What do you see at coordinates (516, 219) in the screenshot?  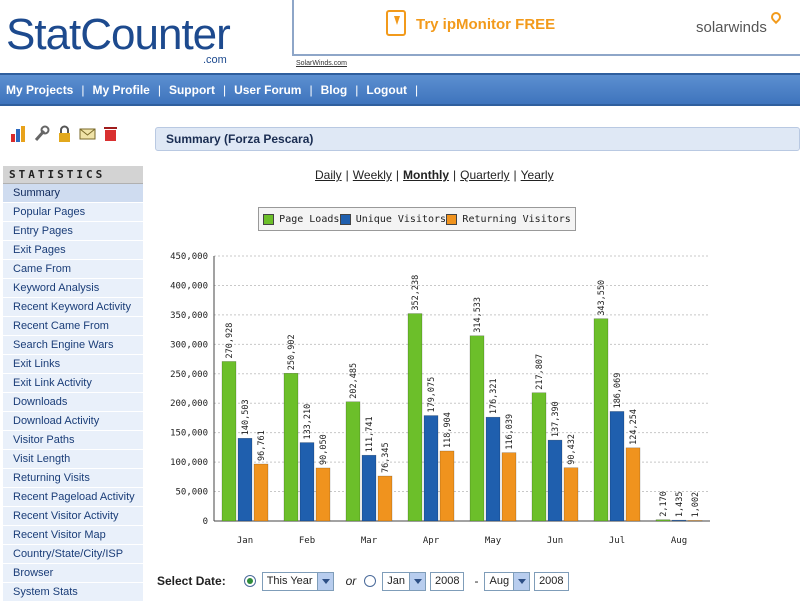 I see `legend-label-returning-visitors: Returning Visitors` at bounding box center [516, 219].